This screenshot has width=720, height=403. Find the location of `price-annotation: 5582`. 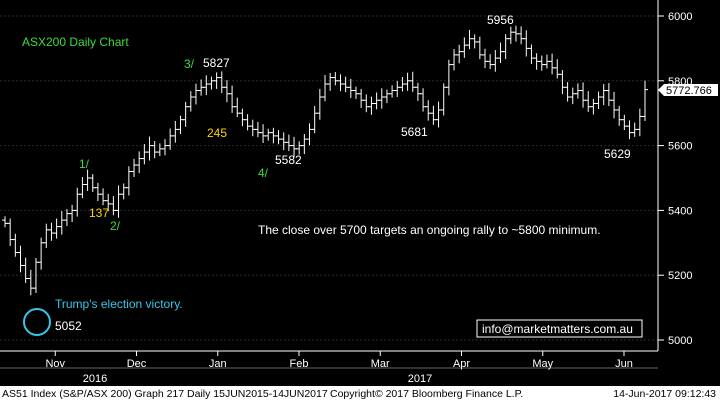

price-annotation: 5582 is located at coordinates (288, 160).